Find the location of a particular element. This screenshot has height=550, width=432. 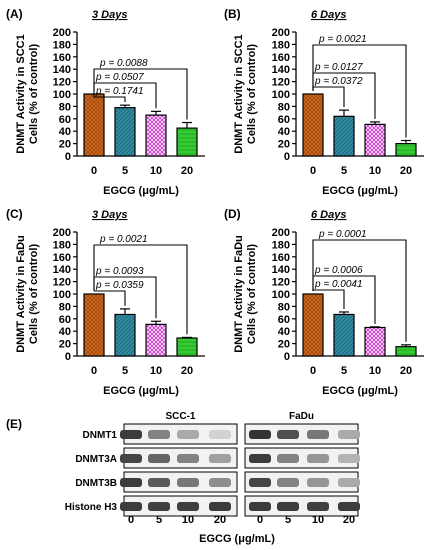

p-value-label: p = 0.0041 is located at coordinates (338, 284).